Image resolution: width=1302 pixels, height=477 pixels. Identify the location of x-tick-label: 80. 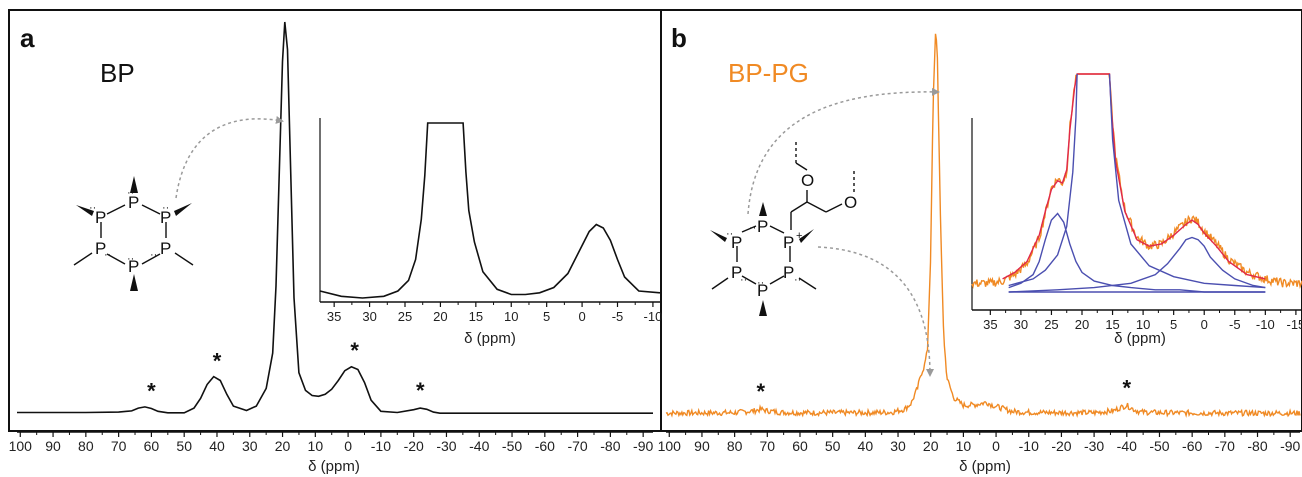
(86, 446).